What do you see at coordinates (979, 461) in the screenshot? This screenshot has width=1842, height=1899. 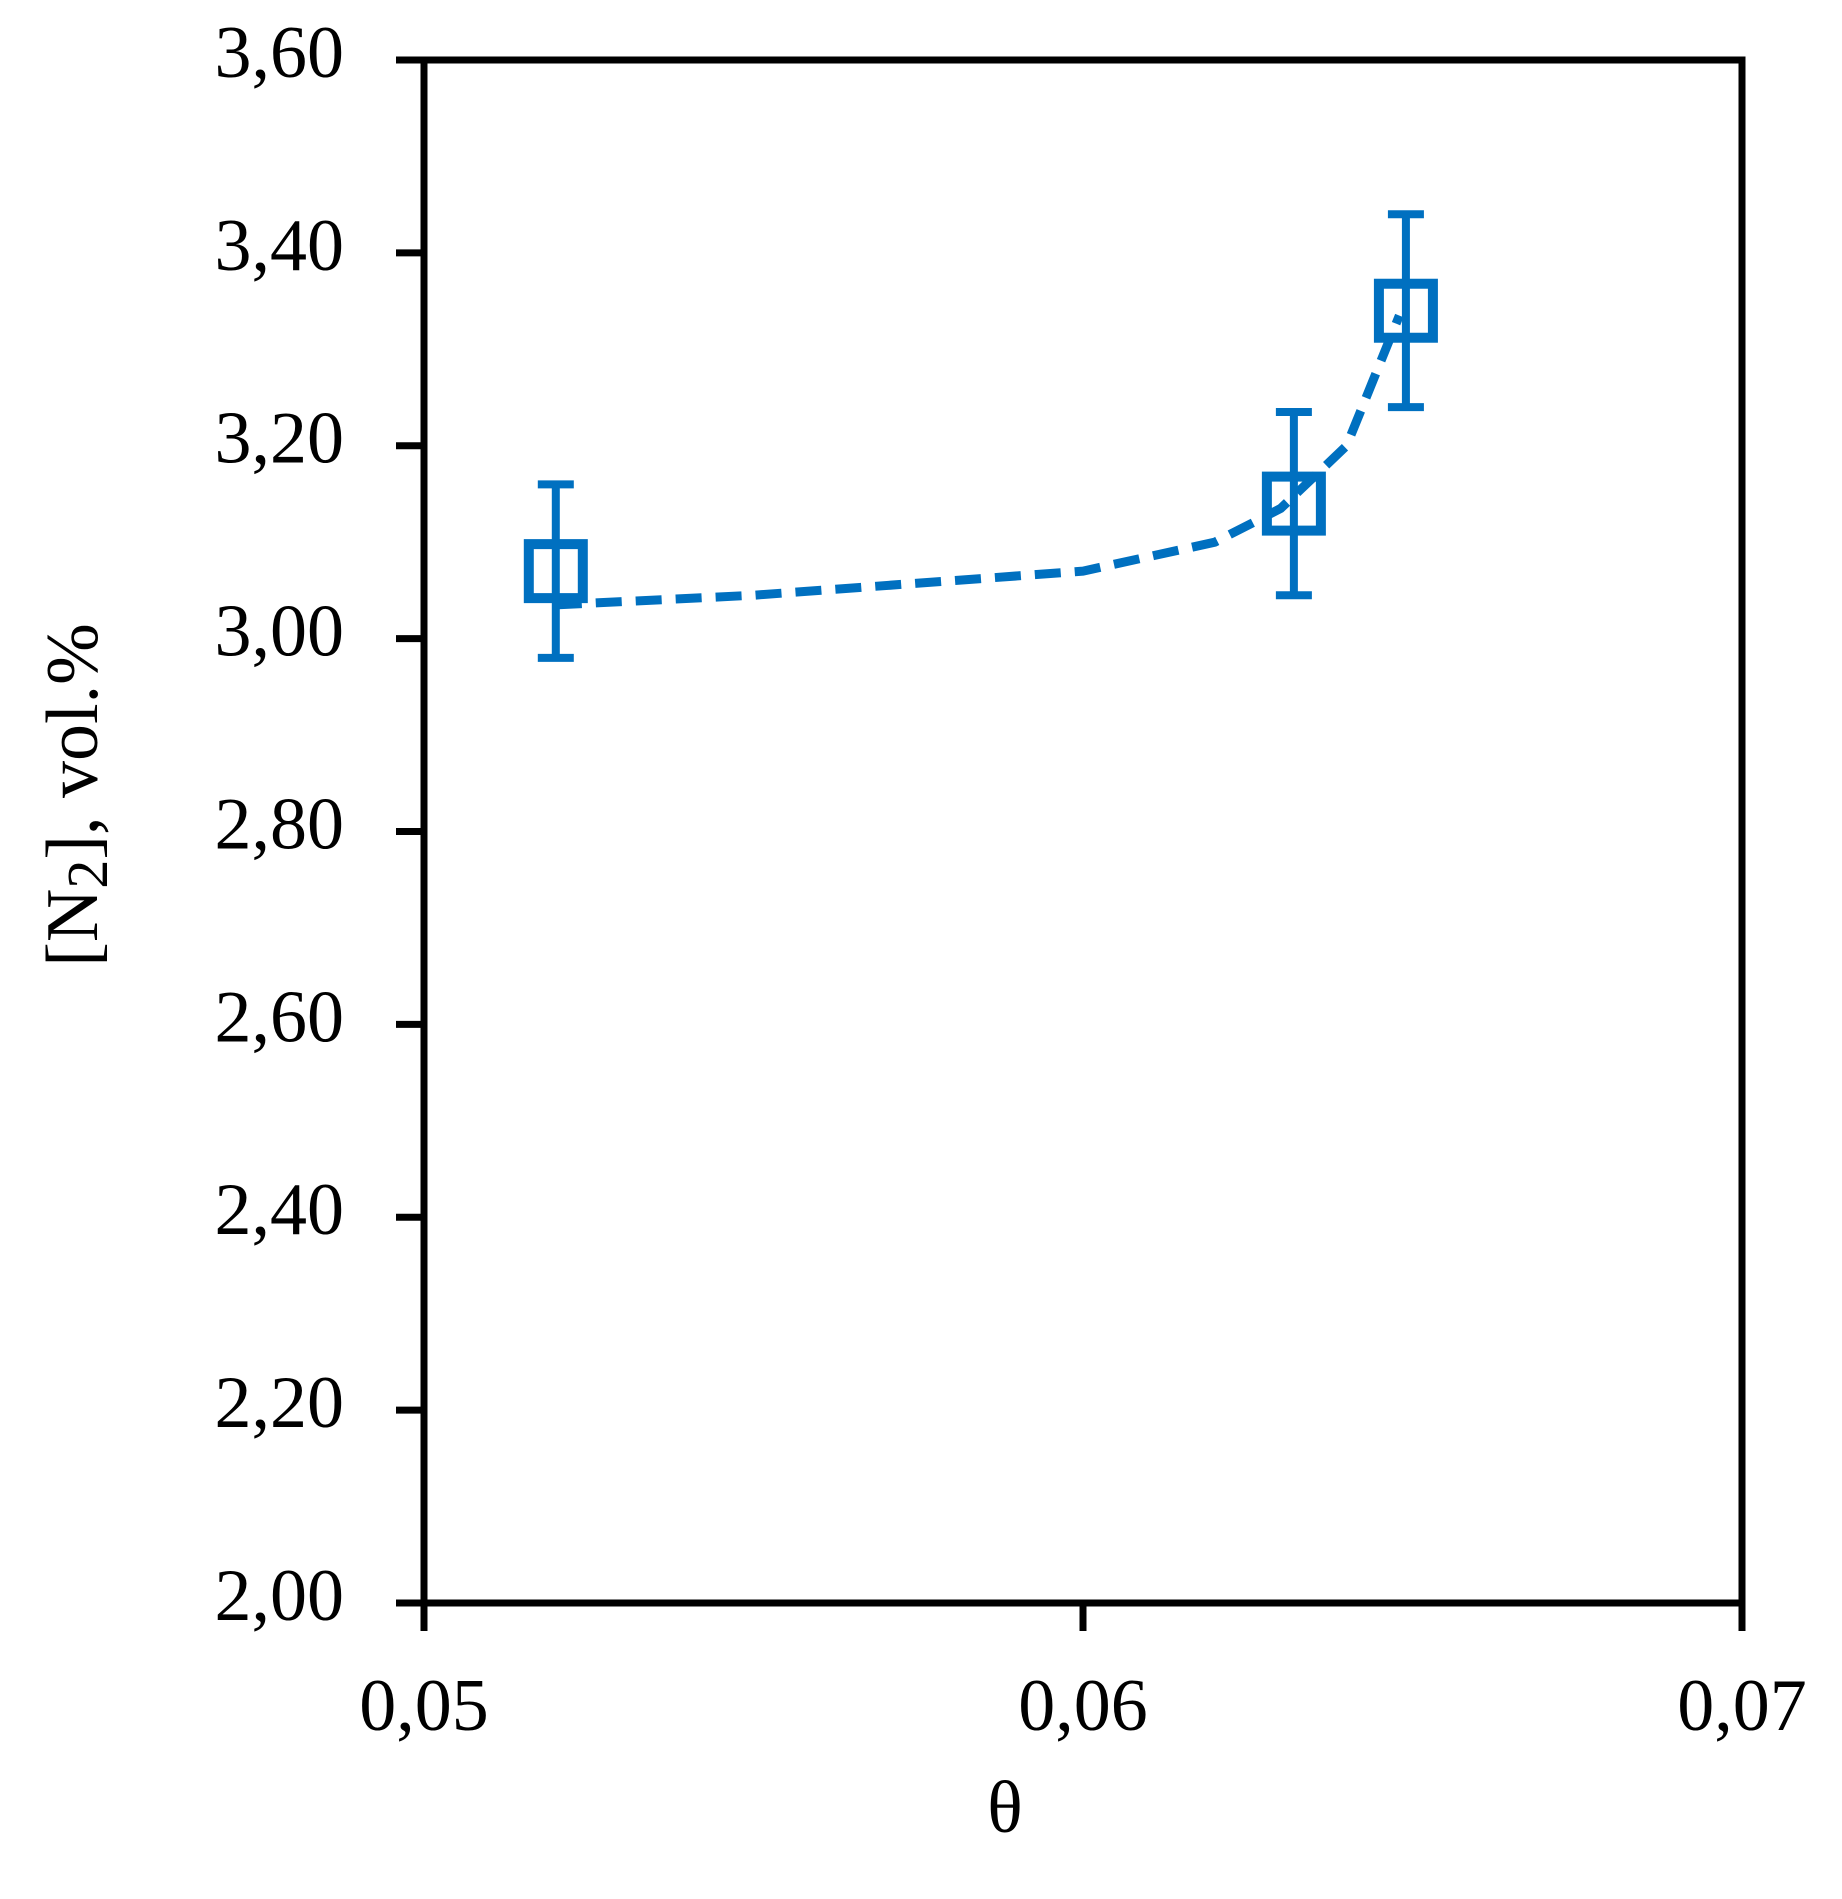 I see `trend-line` at bounding box center [979, 461].